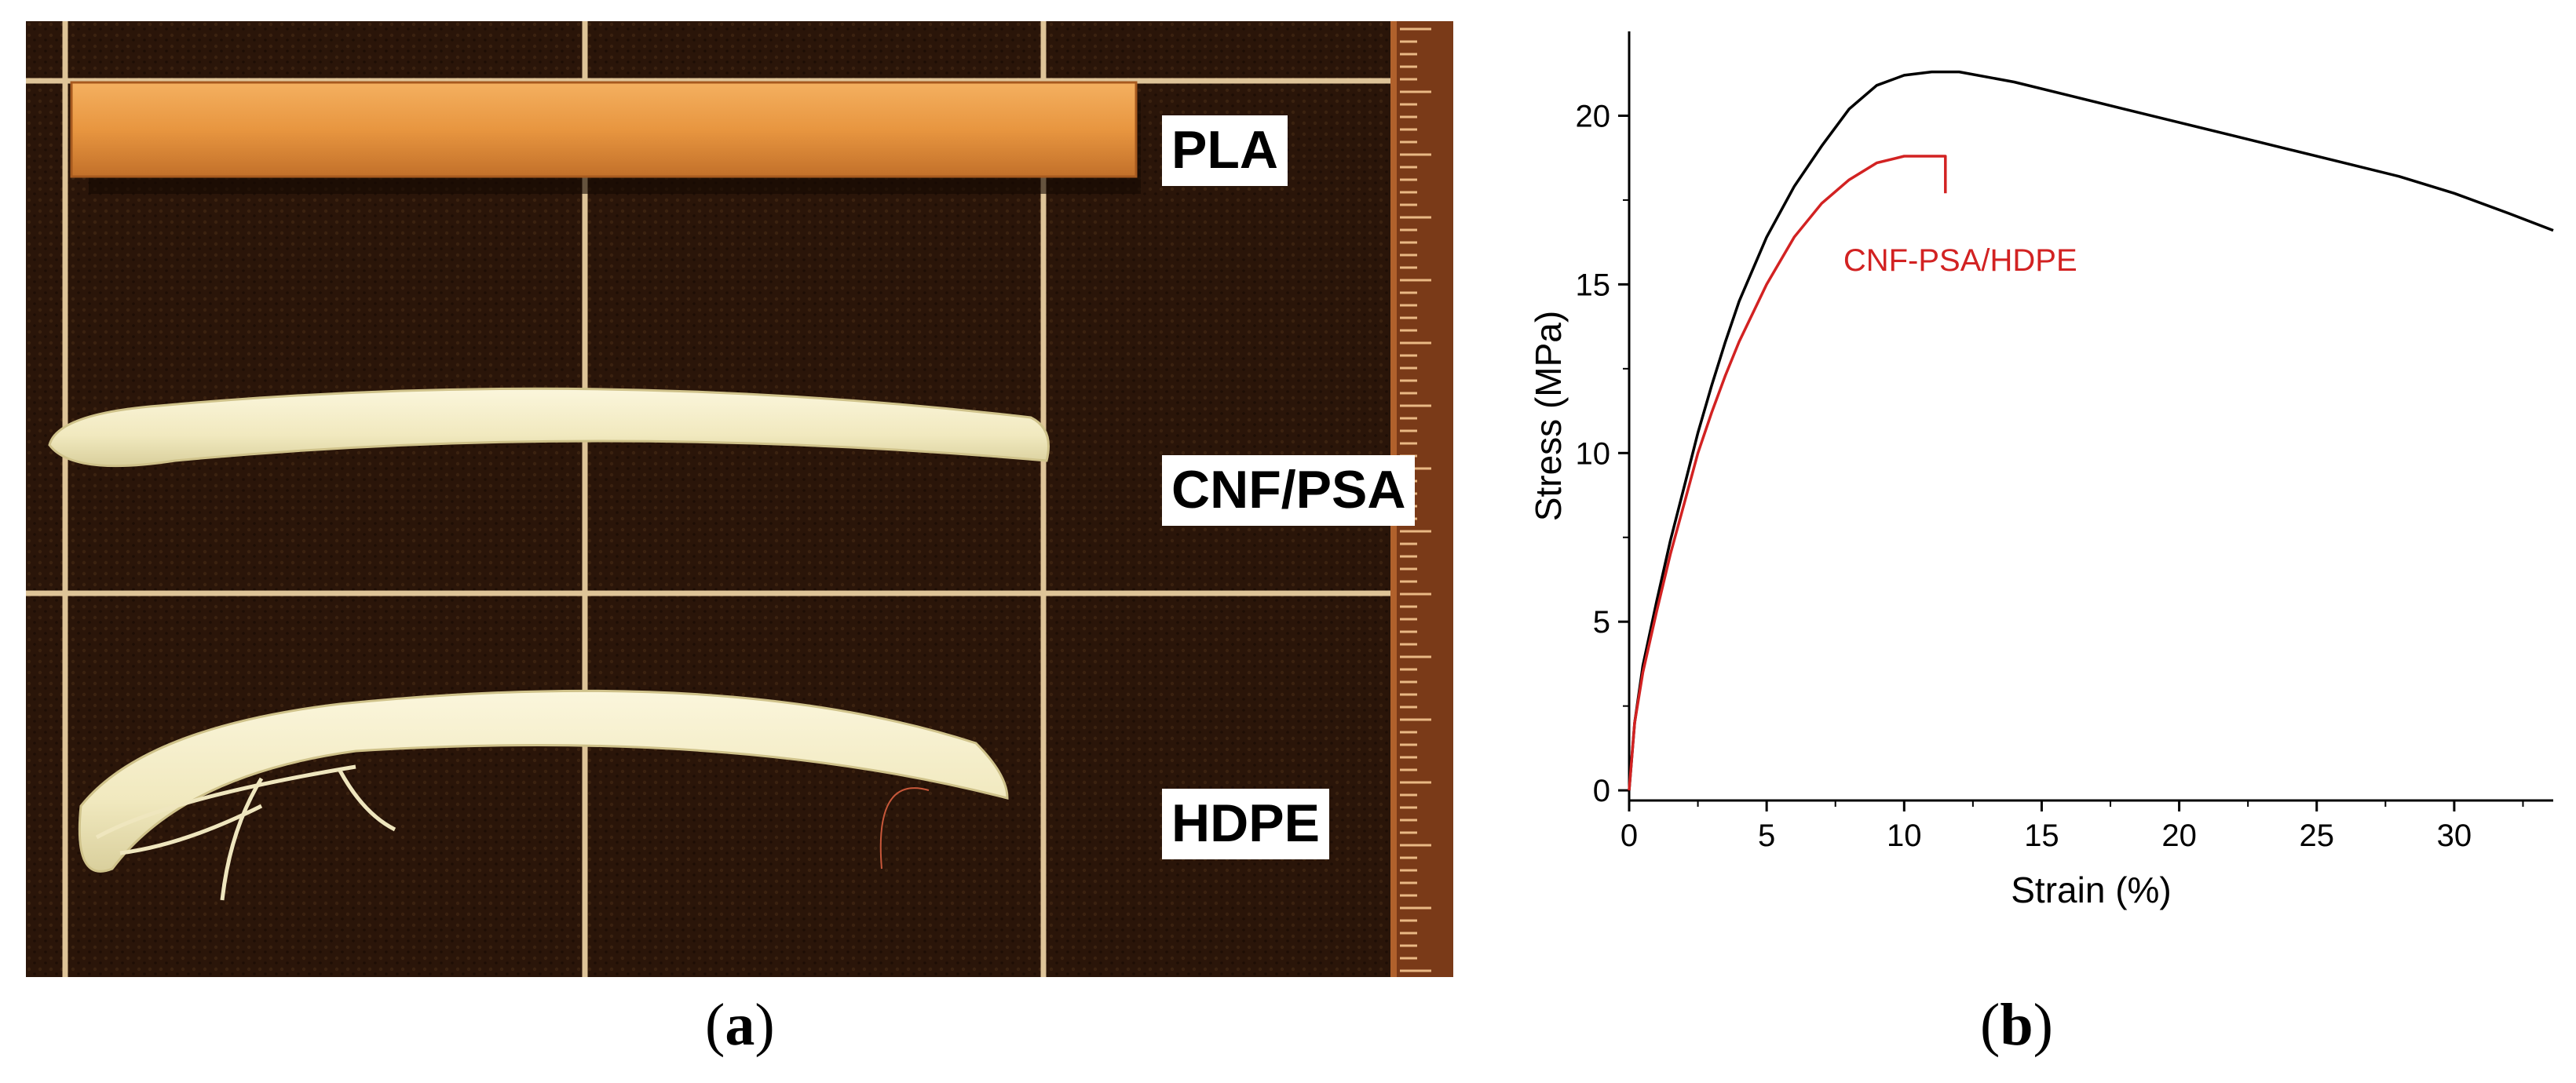  I want to click on y-tick-label: 5, so click(1602, 622).